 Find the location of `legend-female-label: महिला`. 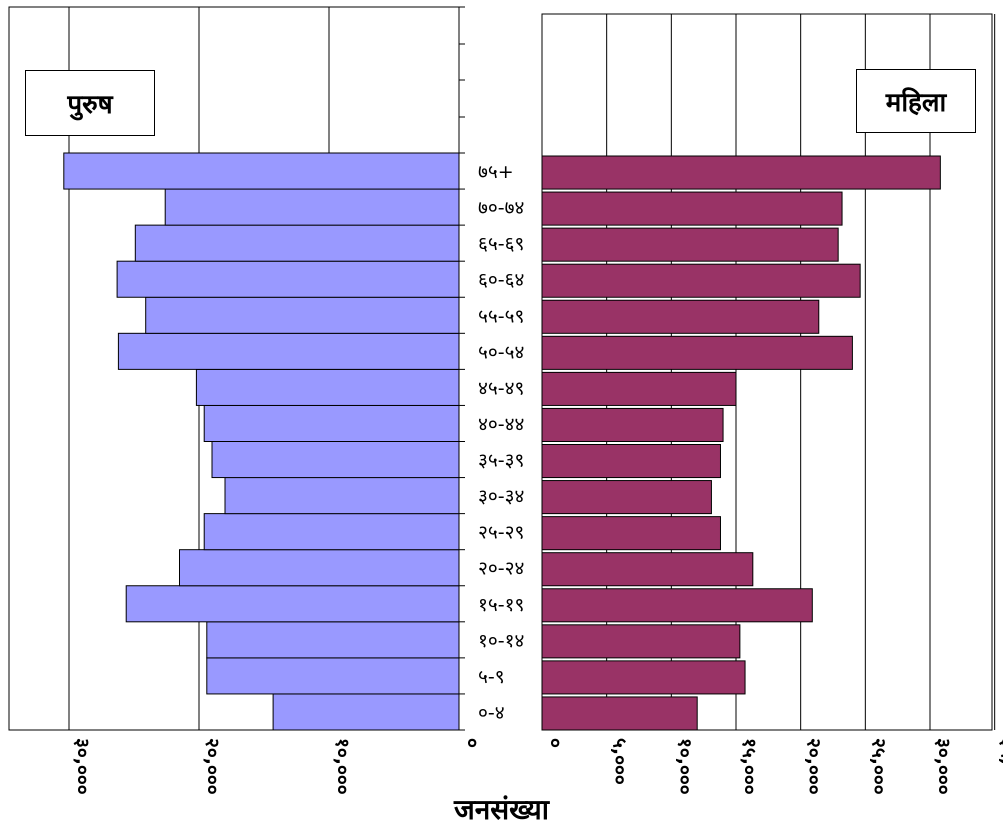

legend-female-label: महिला is located at coordinates (916, 103).